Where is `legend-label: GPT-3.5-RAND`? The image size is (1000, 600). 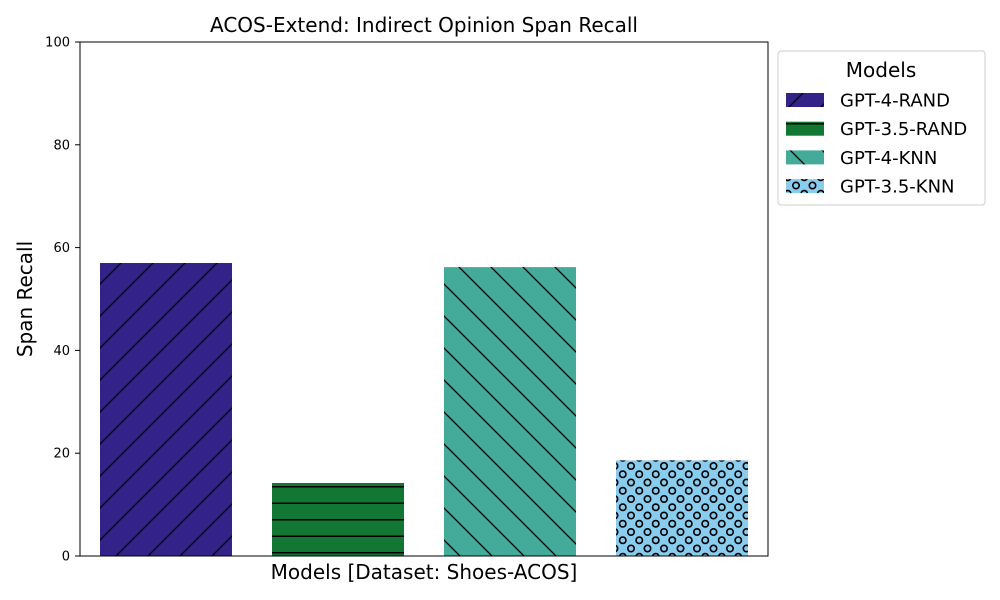 legend-label: GPT-3.5-RAND is located at coordinates (903, 129).